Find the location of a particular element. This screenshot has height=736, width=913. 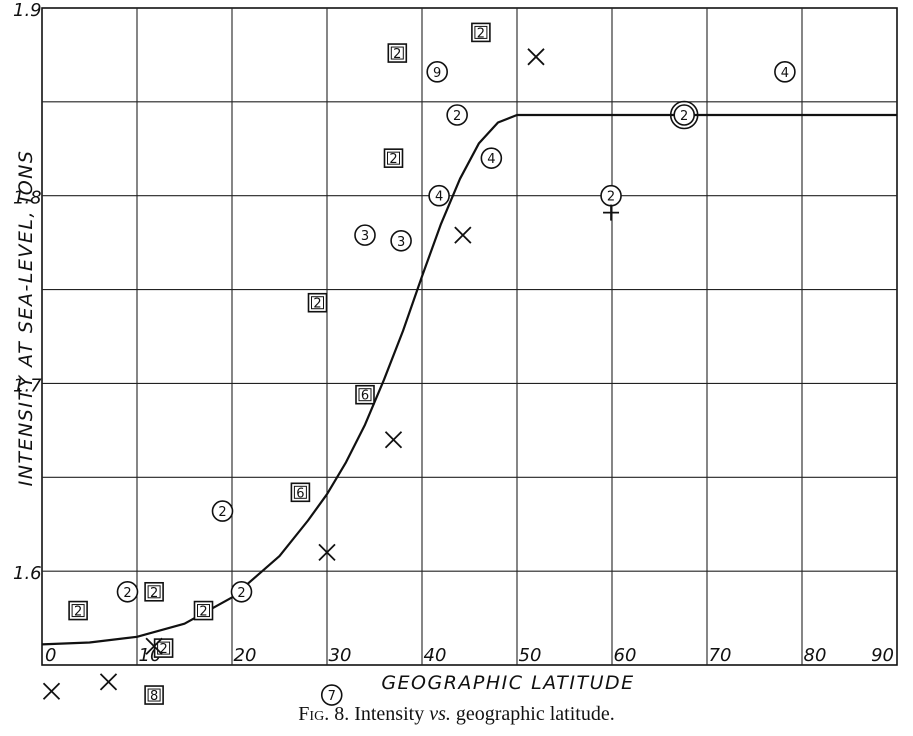

circle-marker-outer-ring is located at coordinates (684, 115).